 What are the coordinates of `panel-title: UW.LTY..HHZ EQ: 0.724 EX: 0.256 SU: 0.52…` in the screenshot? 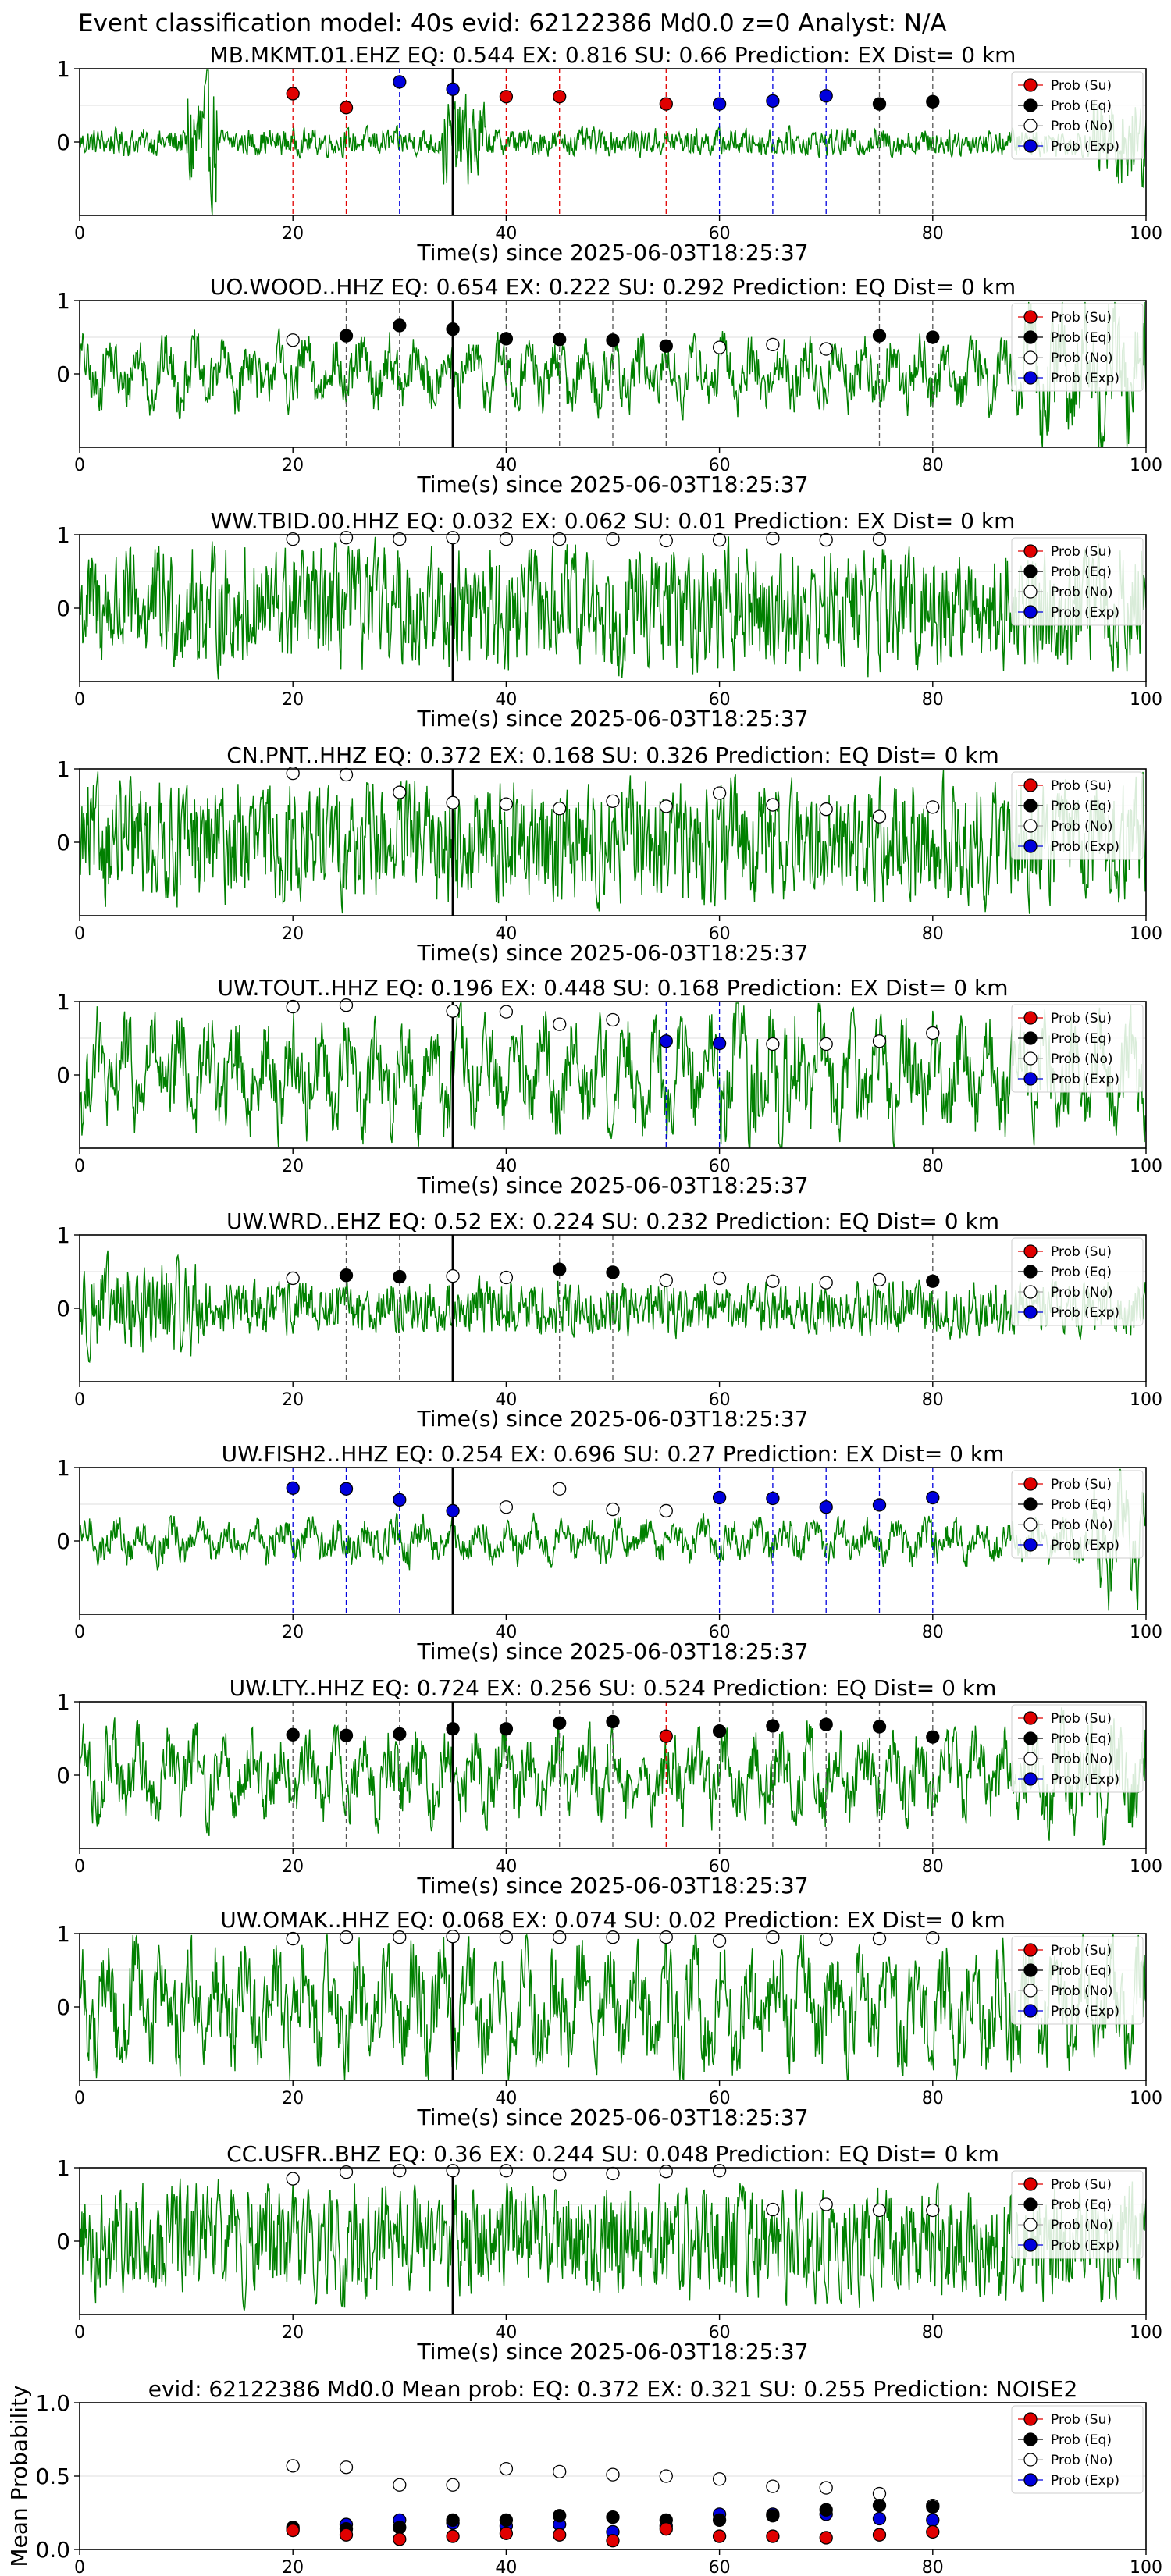 It's located at (613, 1688).